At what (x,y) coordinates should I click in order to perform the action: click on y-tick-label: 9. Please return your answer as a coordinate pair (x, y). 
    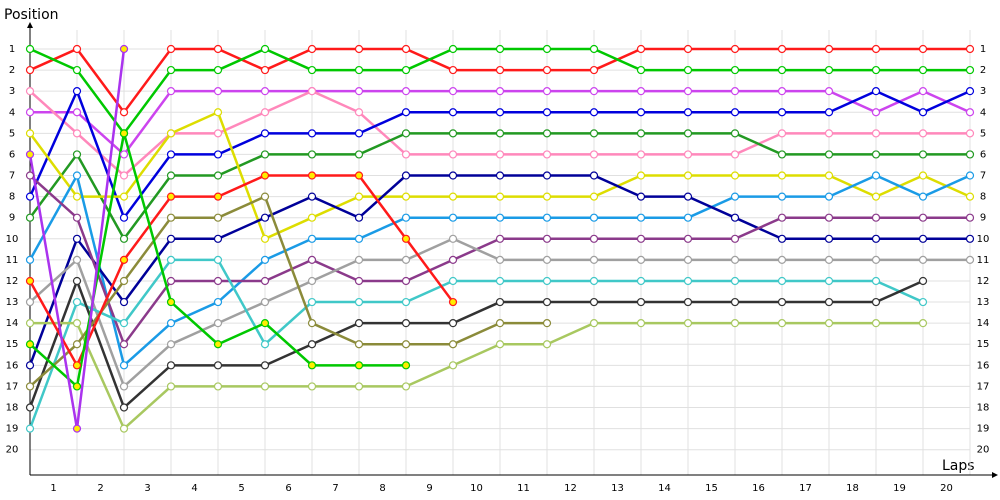
    Looking at the image, I should click on (12, 218).